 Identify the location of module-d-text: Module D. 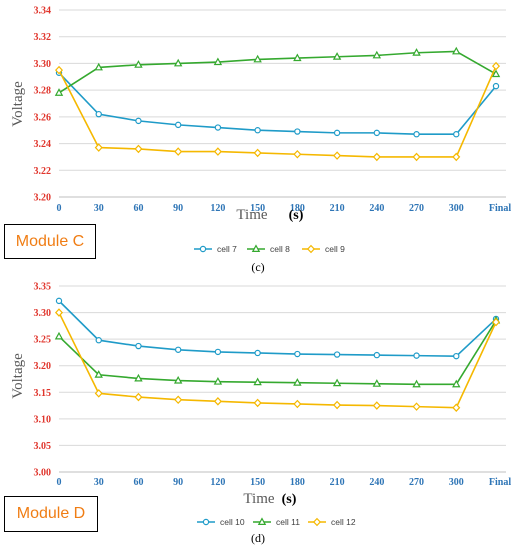
(51, 513).